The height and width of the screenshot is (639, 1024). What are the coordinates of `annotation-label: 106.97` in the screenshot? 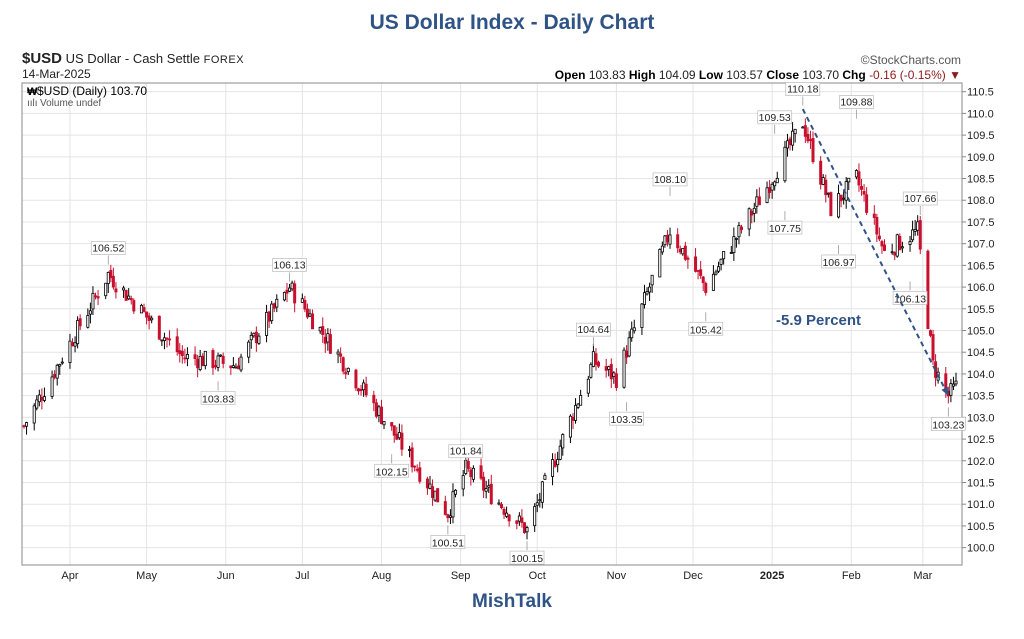 It's located at (838, 263).